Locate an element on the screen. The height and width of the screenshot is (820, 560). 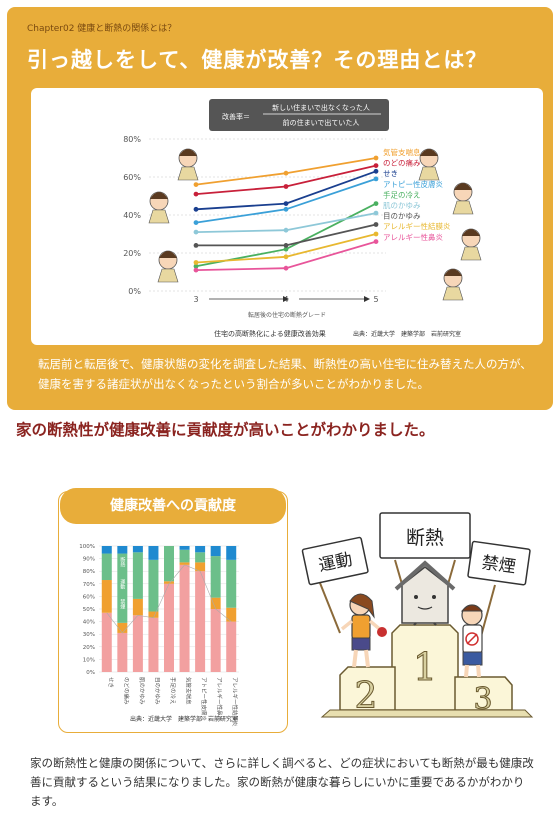
house-mascot-icon is located at coordinates (425, 595).